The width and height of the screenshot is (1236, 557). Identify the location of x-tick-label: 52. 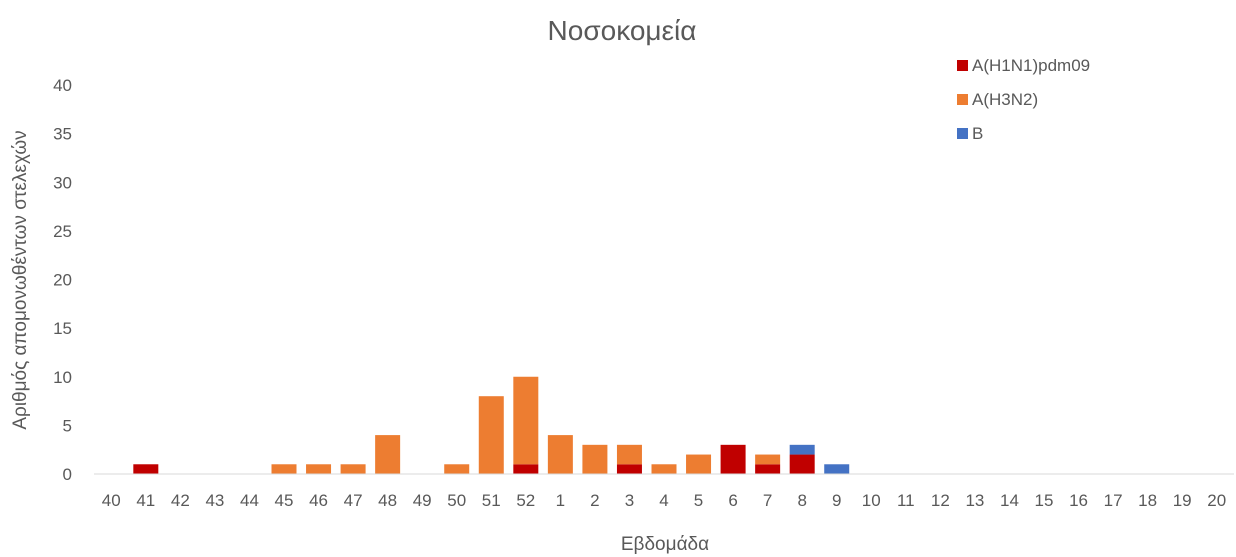
(525, 500).